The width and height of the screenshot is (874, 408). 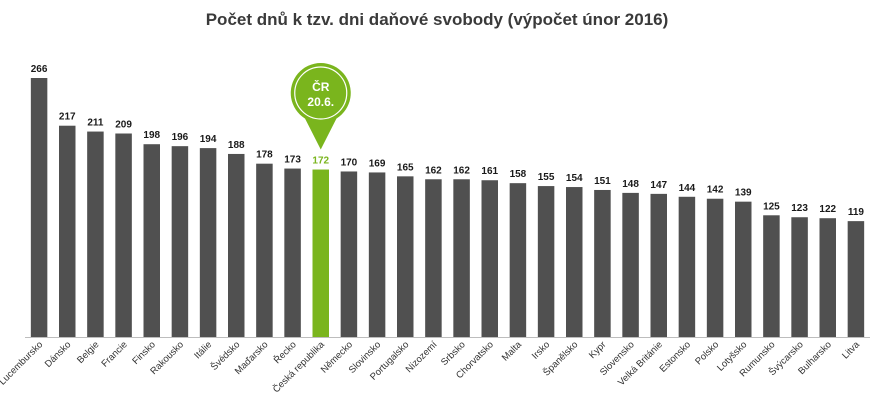 What do you see at coordinates (405, 256) in the screenshot?
I see `bar-portugalsko` at bounding box center [405, 256].